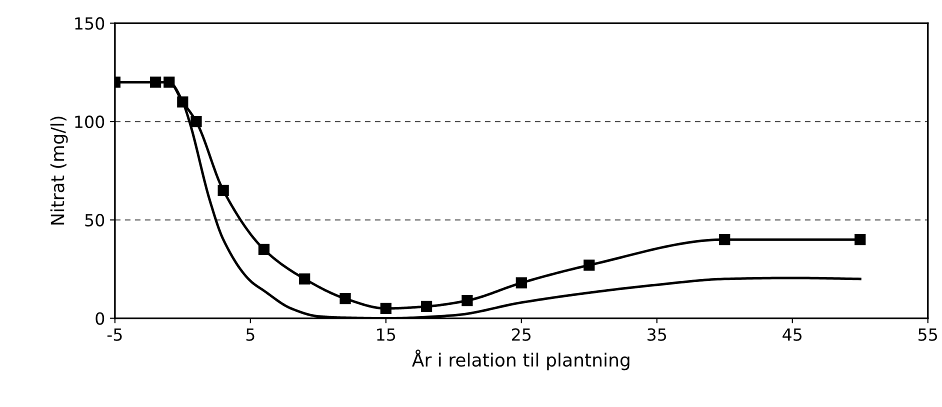 Image resolution: width=942 pixels, height=407 pixels. What do you see at coordinates (386, 334) in the screenshot?
I see `x-tick-label: 15` at bounding box center [386, 334].